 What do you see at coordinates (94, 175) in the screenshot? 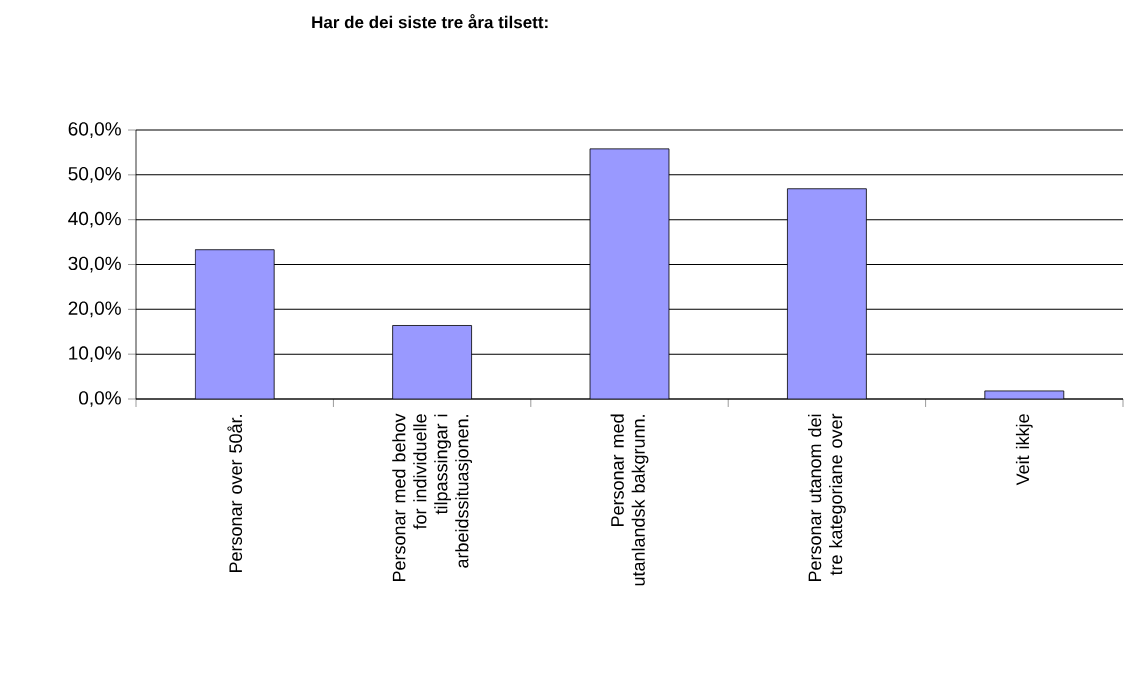
I see `y-tick-label: 50,0%` at bounding box center [94, 175].